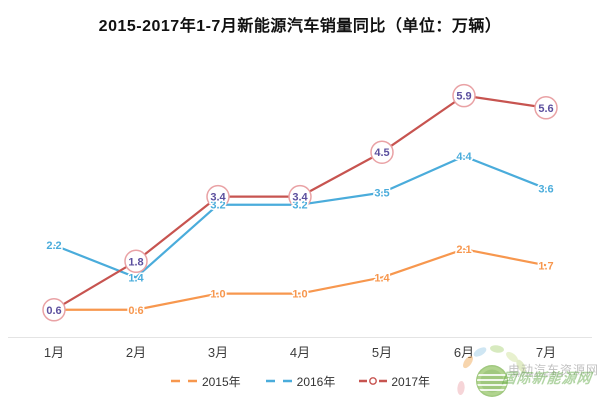 Image resolution: width=600 pixels, height=400 pixels. I want to click on data-label-2015年: 1.4, so click(382, 278).